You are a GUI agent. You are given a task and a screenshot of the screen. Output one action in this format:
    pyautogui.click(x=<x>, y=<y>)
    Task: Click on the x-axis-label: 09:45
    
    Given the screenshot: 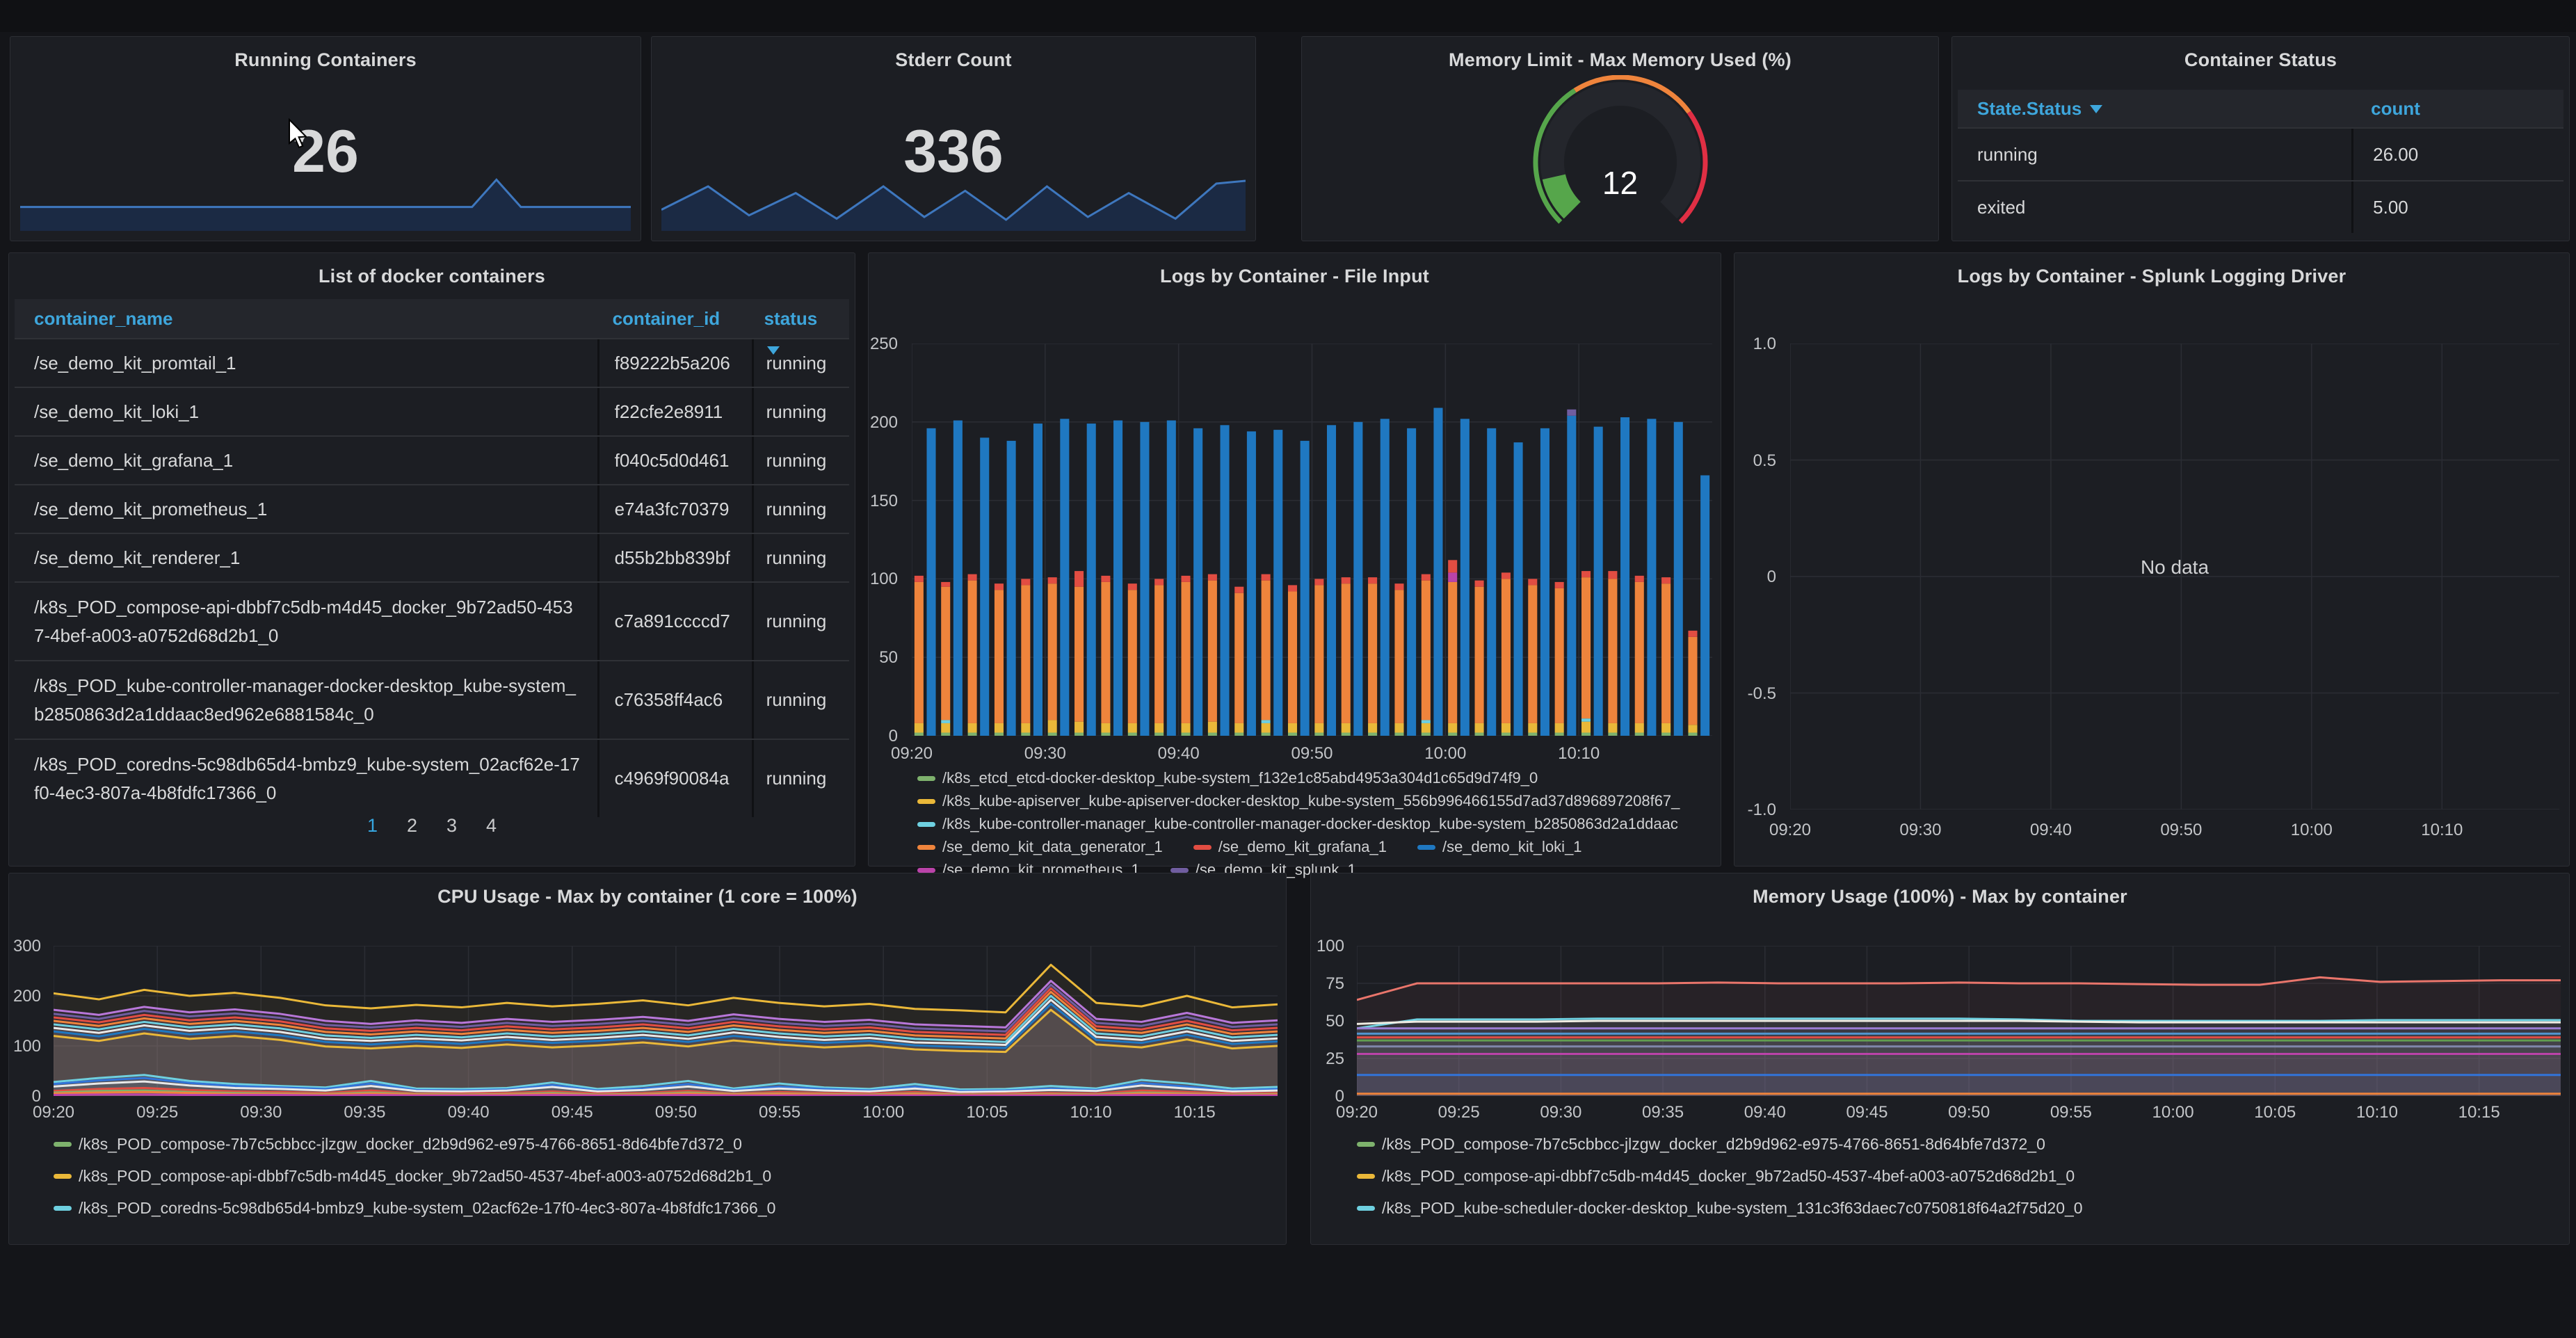 What is the action you would take?
    pyautogui.click(x=572, y=1112)
    